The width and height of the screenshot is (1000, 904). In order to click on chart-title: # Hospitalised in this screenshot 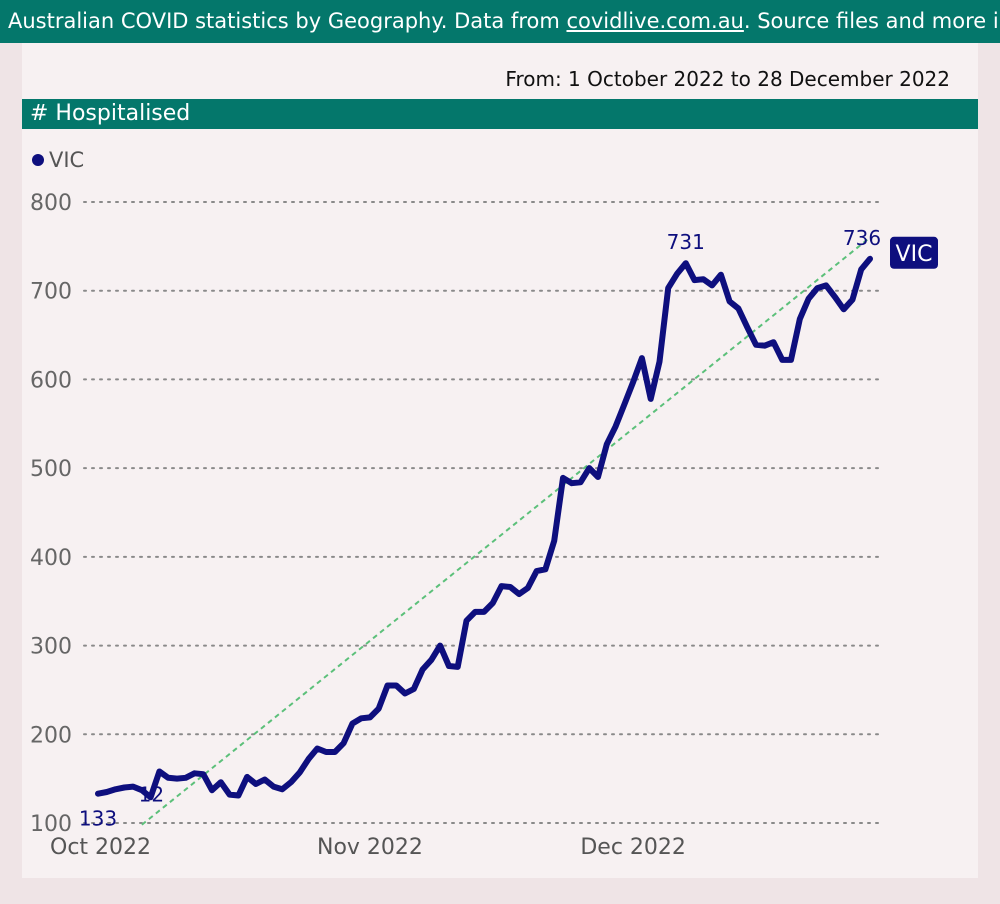, I will do `click(110, 113)`.